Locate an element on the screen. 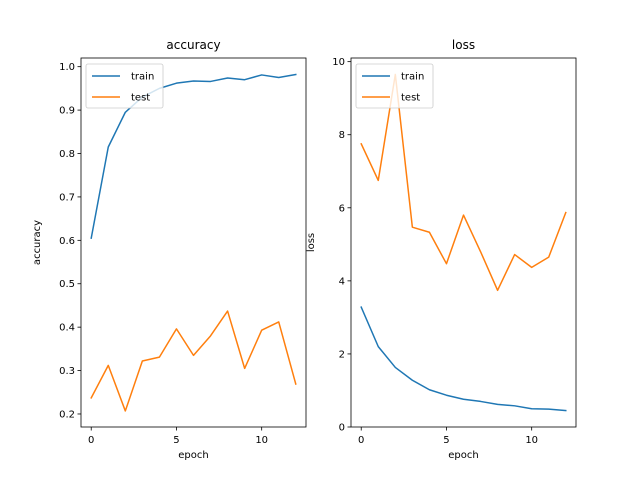  y-tick-label: 0.8 is located at coordinates (67, 154).